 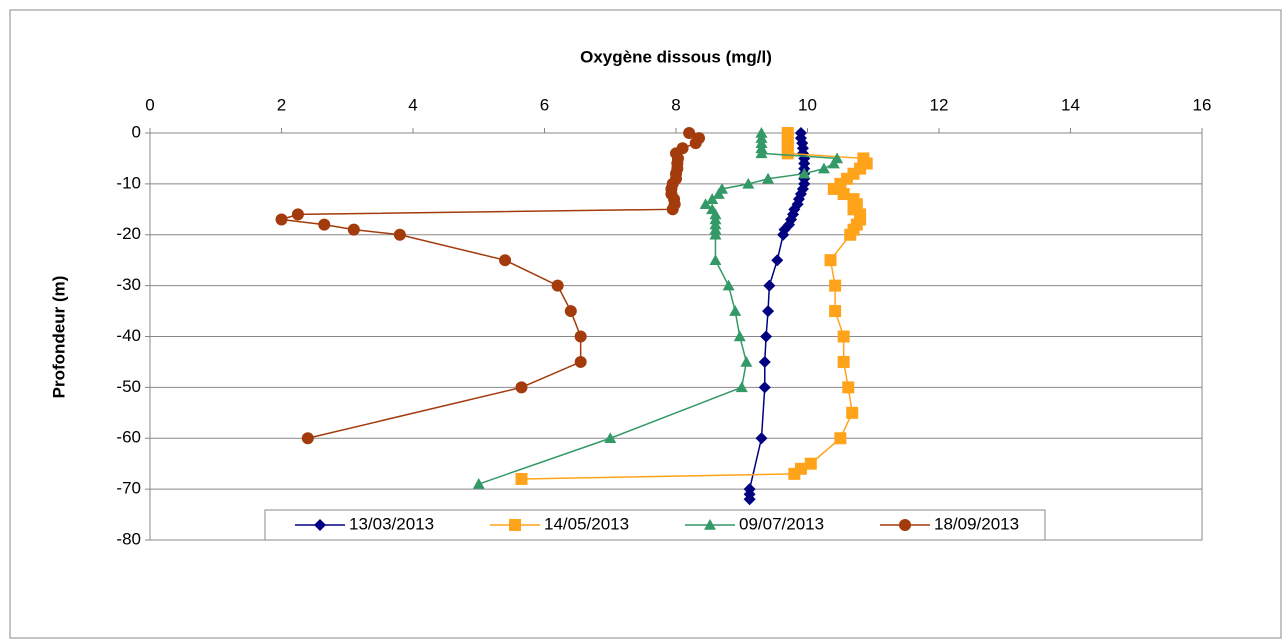 I want to click on x-tick-label: 6, so click(x=544, y=104).